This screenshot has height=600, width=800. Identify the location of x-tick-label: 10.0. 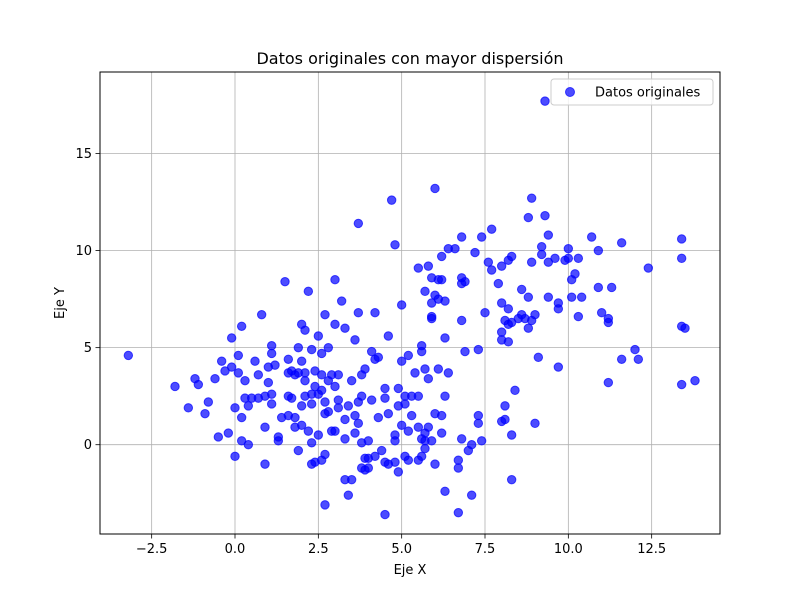
(568, 549).